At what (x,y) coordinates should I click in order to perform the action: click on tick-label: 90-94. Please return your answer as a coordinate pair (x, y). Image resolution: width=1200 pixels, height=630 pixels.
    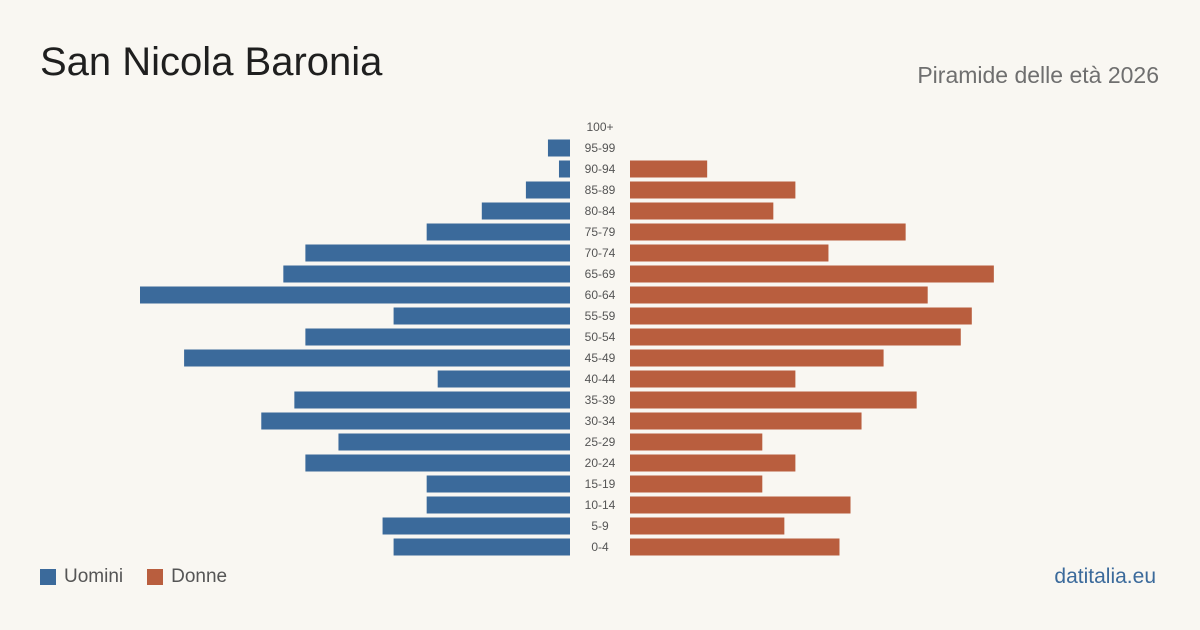
    Looking at the image, I should click on (600, 169).